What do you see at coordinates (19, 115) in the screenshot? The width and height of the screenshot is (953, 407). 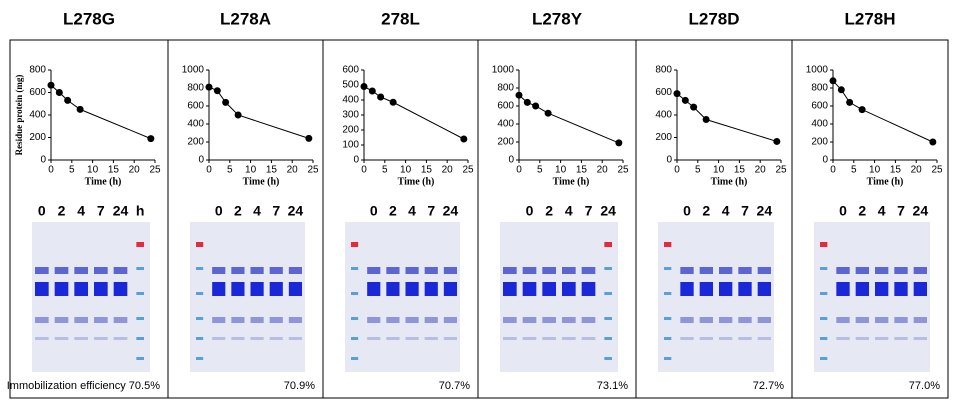 I see `y-axis-label: Residue protein (mg)` at bounding box center [19, 115].